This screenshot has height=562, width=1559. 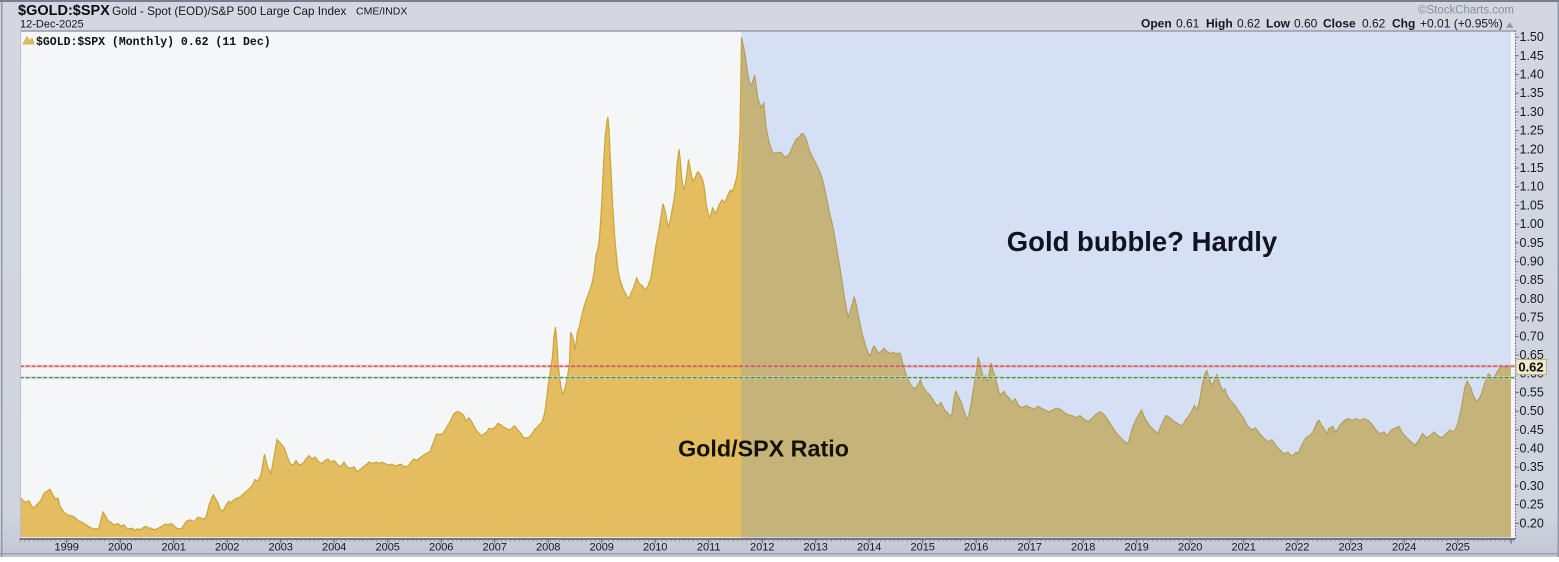 What do you see at coordinates (153, 42) in the screenshot?
I see `svg-text:$GOLD:$SPX (Monthly) 0.62 (11: $GOLD:$SPX (Monthly) 0.62 (11 Dec)` at bounding box center [153, 42].